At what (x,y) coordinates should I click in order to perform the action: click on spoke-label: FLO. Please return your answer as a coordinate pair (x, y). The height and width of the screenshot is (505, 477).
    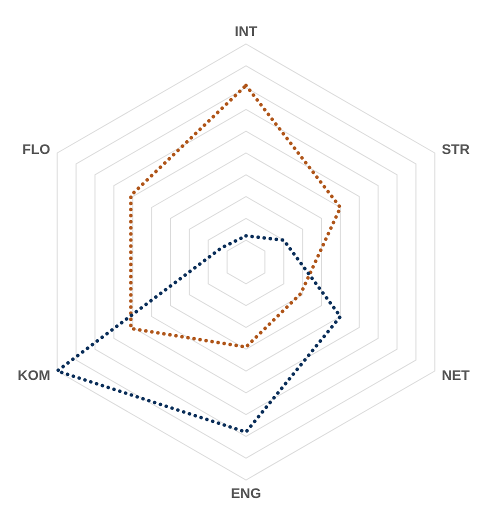
    Looking at the image, I should click on (36, 148).